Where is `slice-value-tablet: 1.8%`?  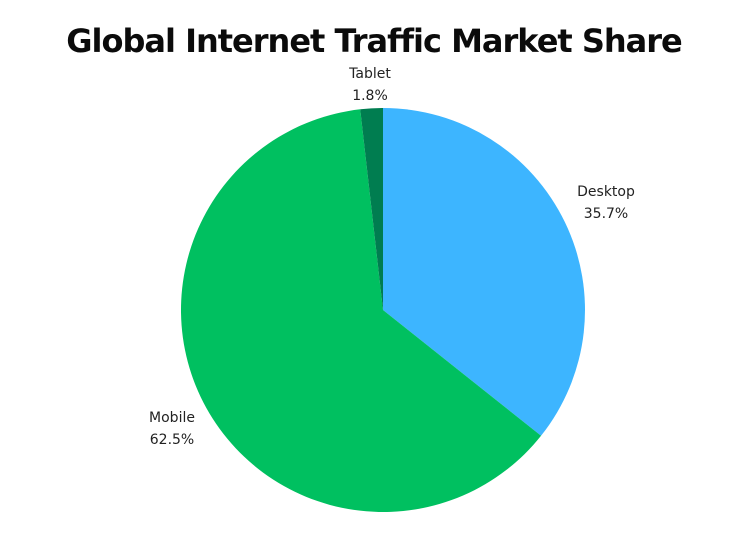
slice-value-tablet: 1.8% is located at coordinates (370, 96).